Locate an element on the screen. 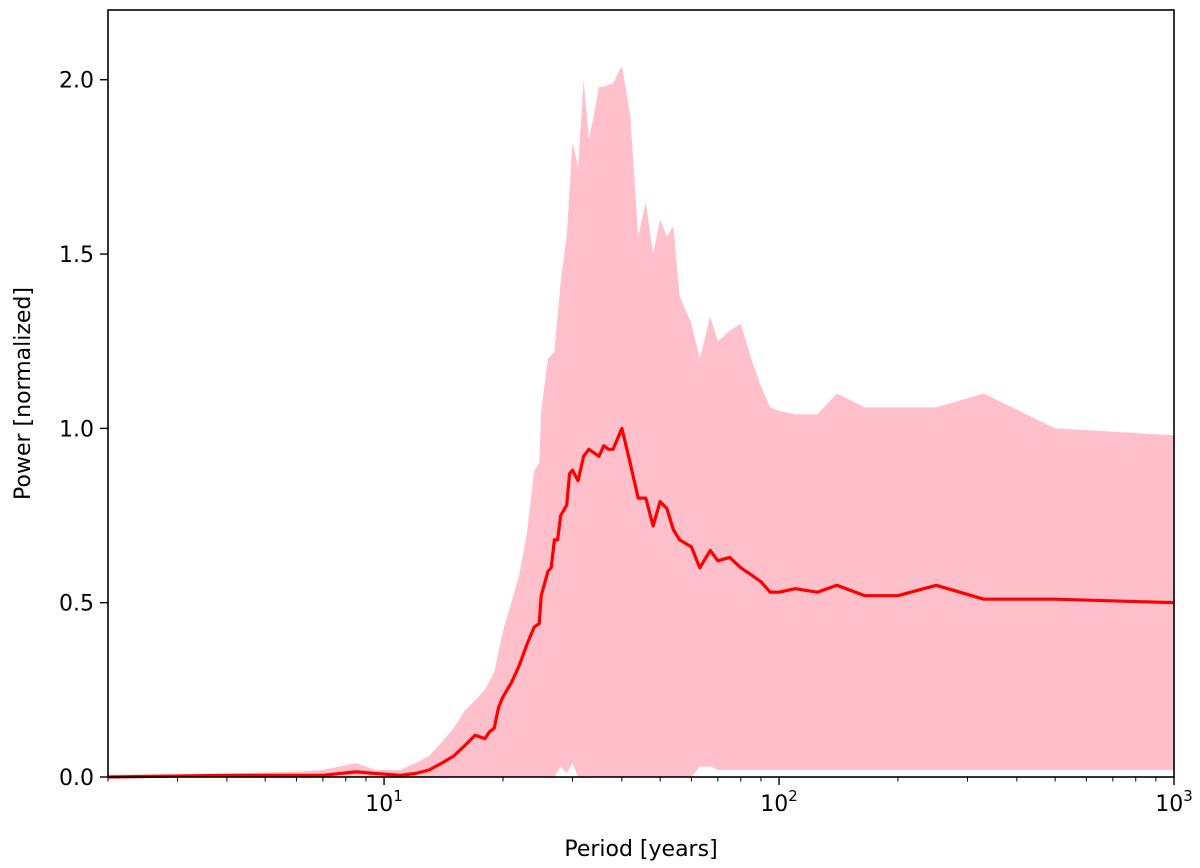 This screenshot has width=1200, height=868. y-tick-label: 2.0 is located at coordinates (76, 81).